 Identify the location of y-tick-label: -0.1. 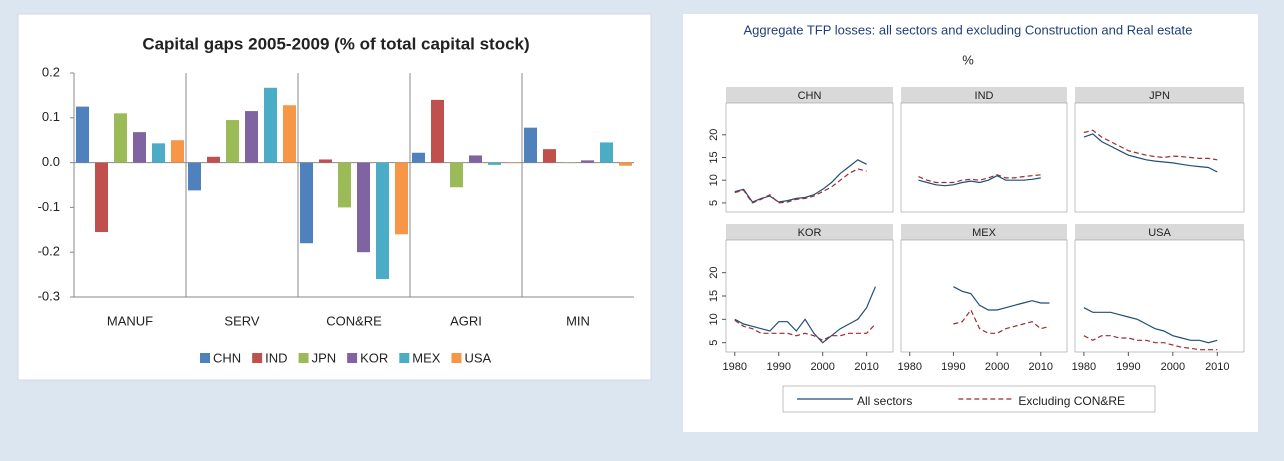
(49, 206).